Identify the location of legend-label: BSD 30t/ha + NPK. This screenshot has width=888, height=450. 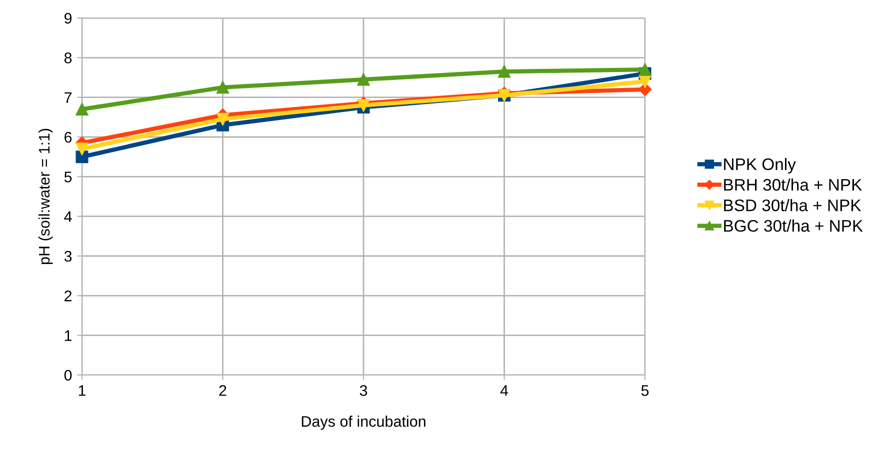
(793, 205).